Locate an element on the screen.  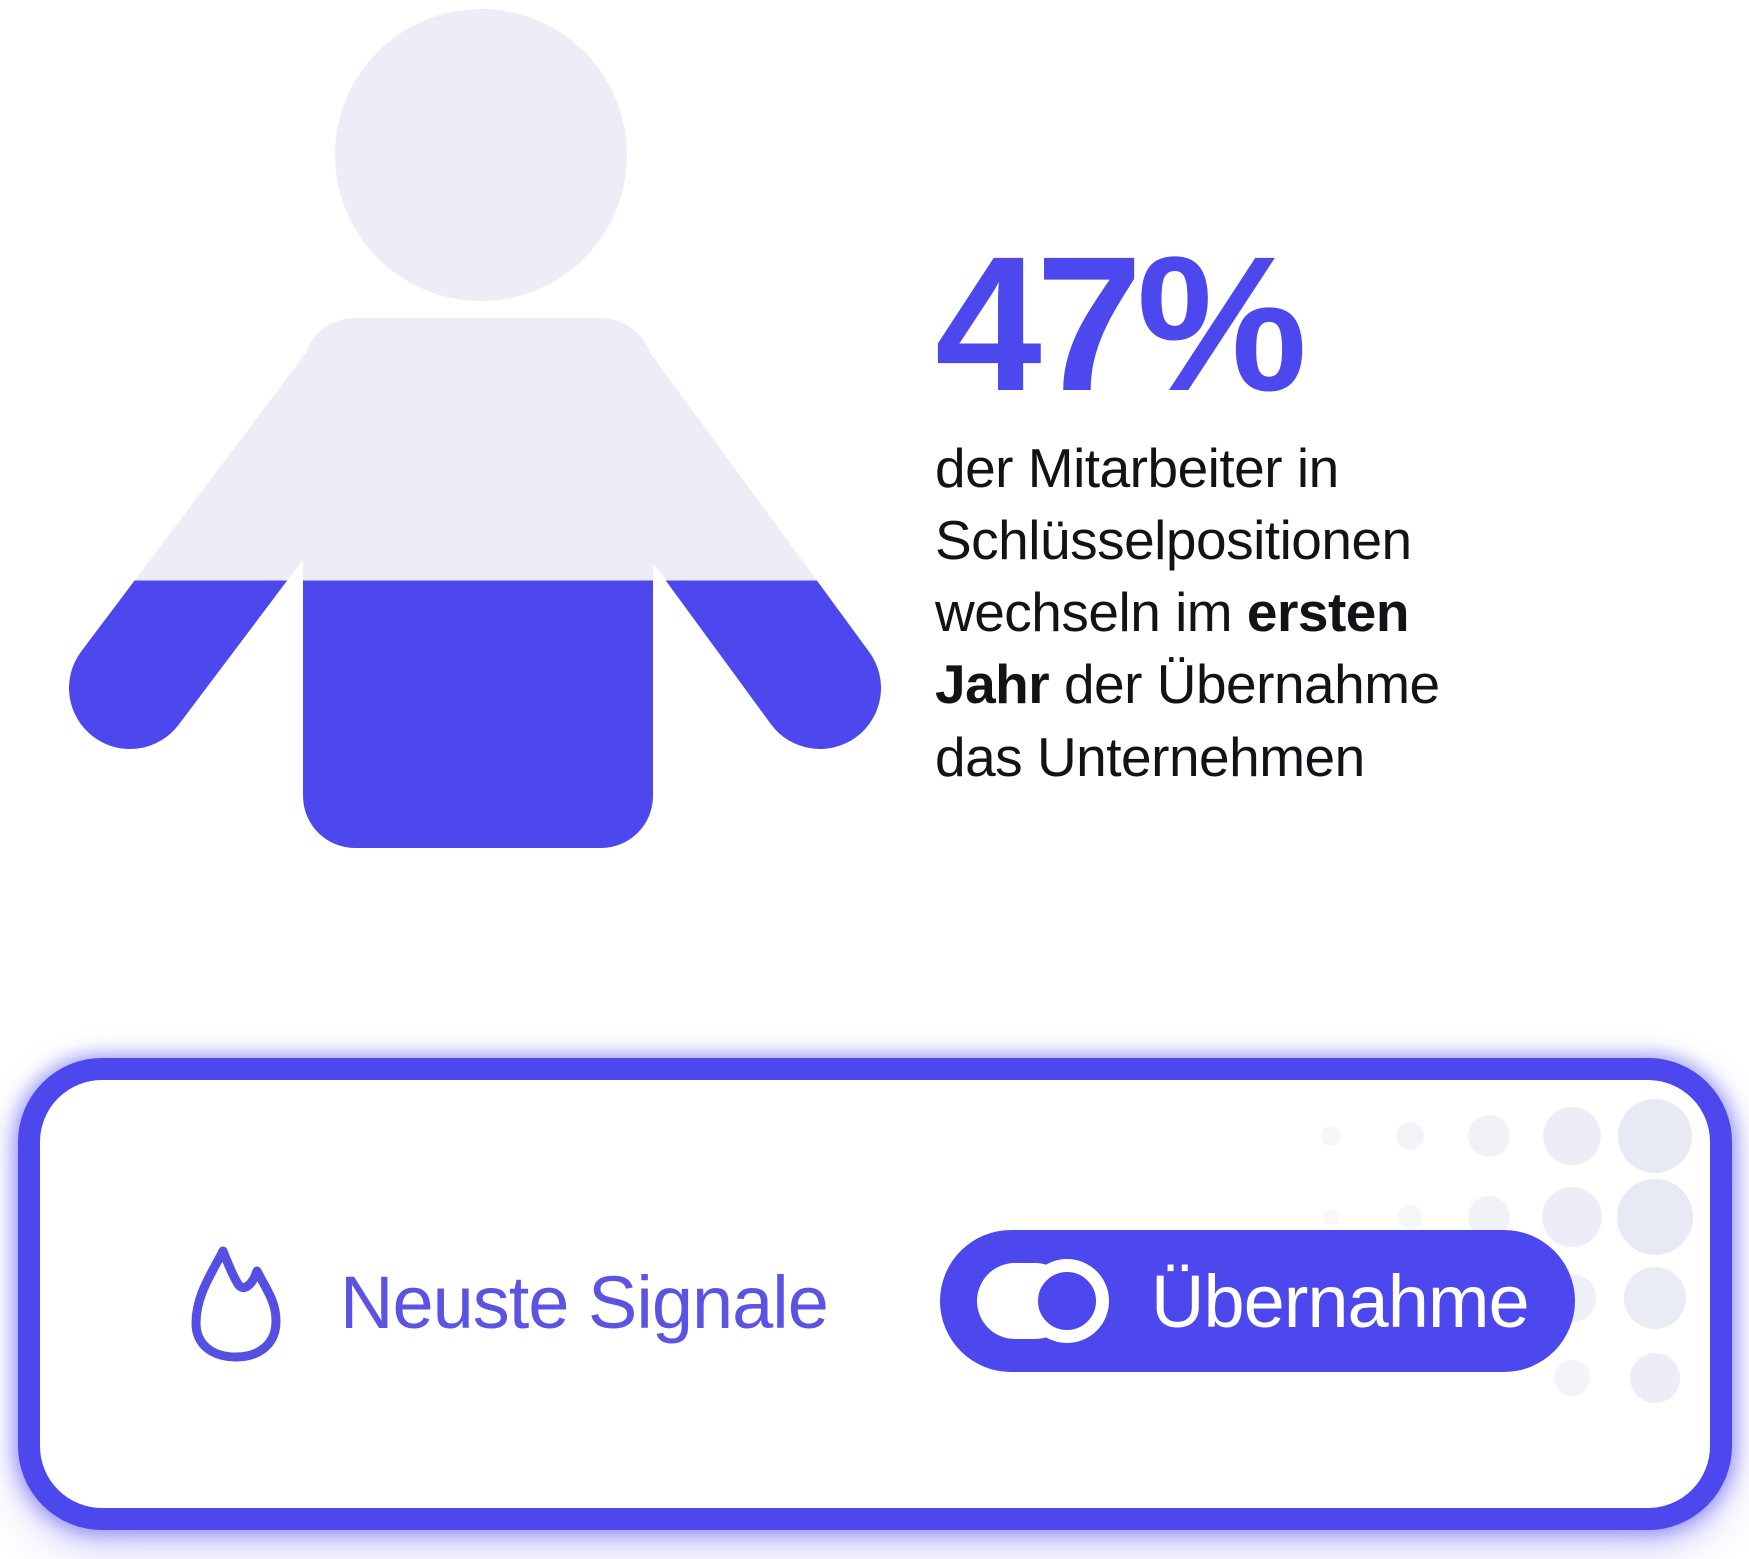
uebernahme-toggle-button: Übernahme is located at coordinates (1257, 1301).